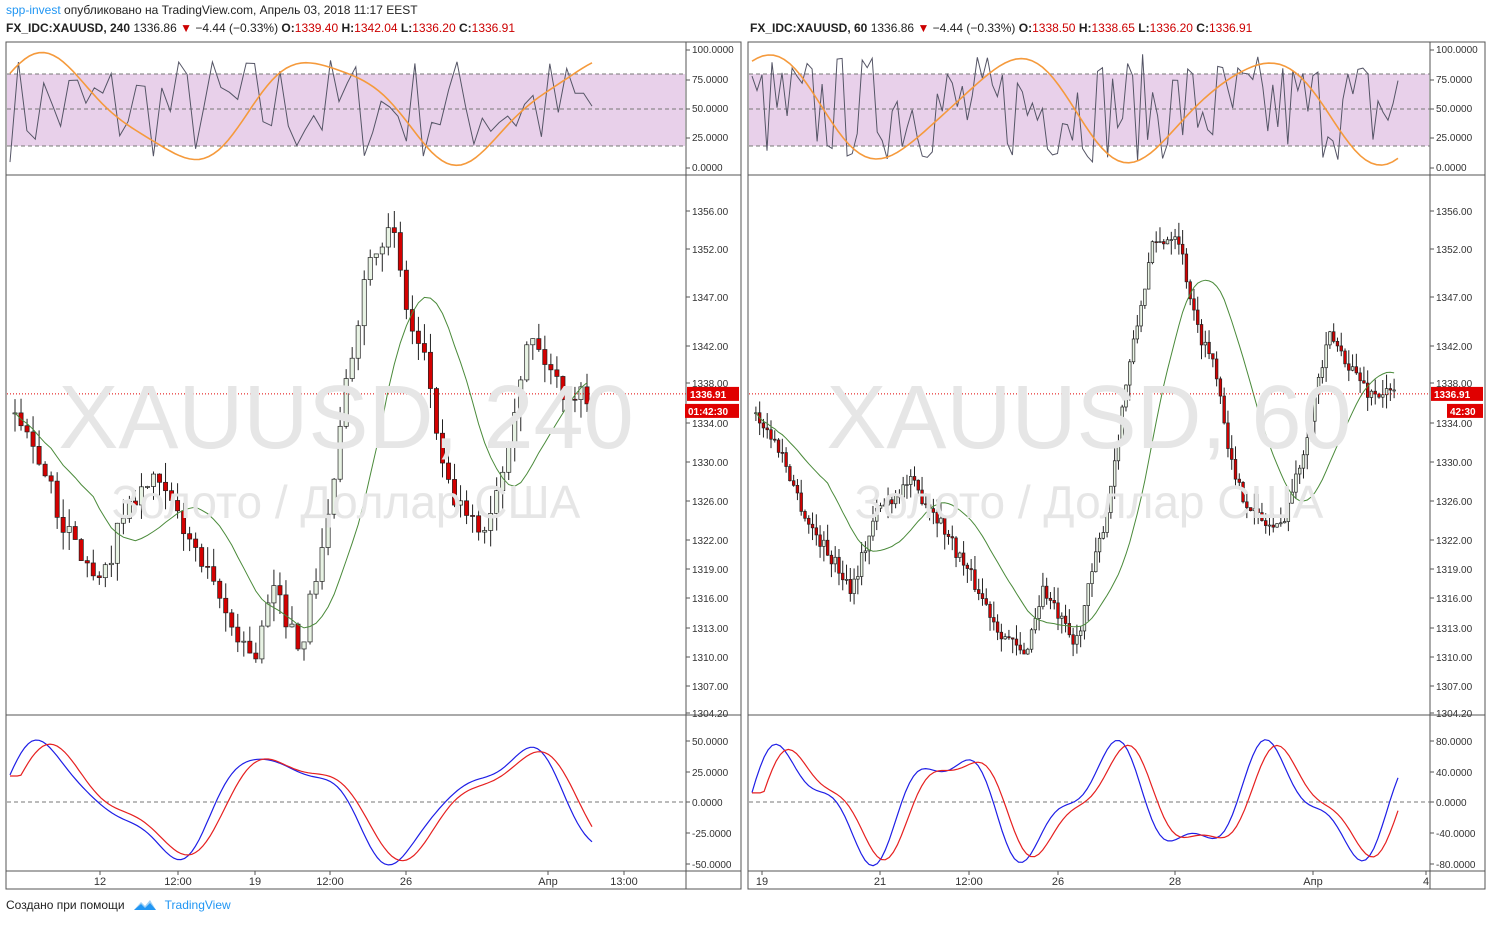 This screenshot has height=926, width=1493. What do you see at coordinates (197, 905) in the screenshot?
I see `tradingview-link: TradingView` at bounding box center [197, 905].